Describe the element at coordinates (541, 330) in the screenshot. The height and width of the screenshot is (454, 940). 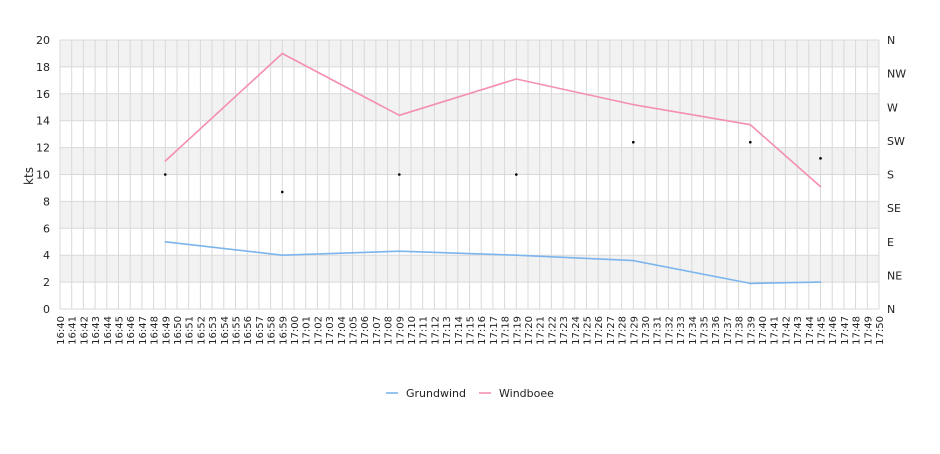
I see `x-tick-label: 17:21` at that location.